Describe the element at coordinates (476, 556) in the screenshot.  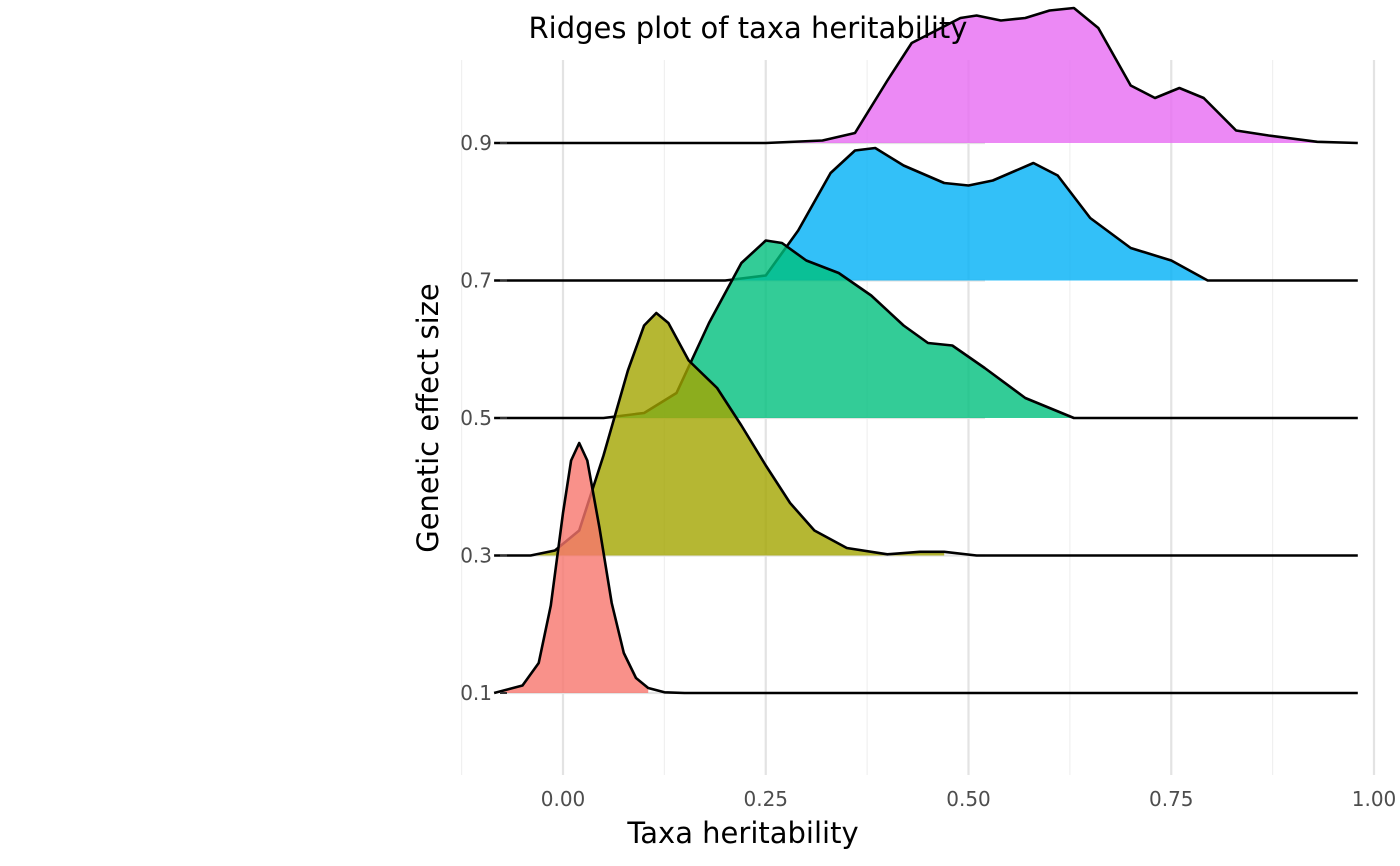
I see `y-tick-label: 0.3` at that location.